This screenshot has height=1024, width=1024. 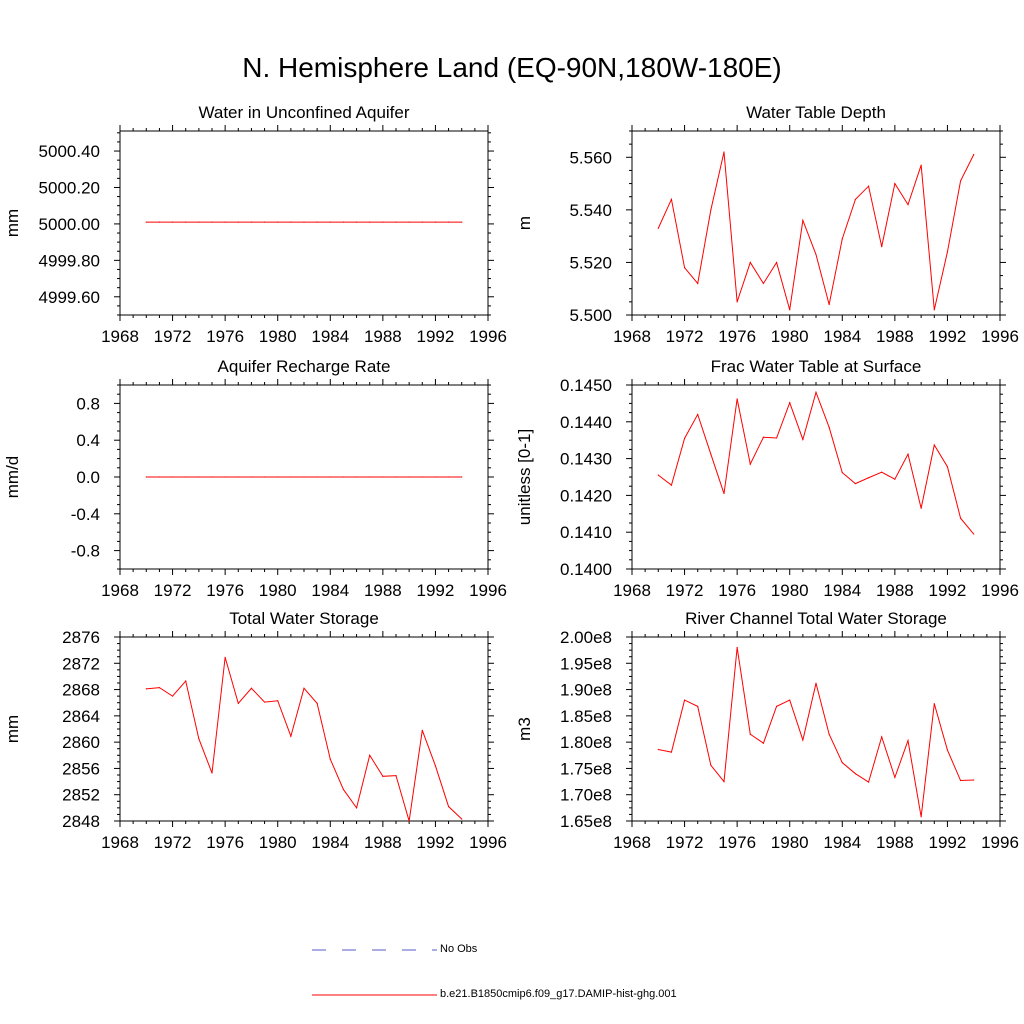 I want to click on y-tick-label: 1.95e8, so click(x=586, y=663).